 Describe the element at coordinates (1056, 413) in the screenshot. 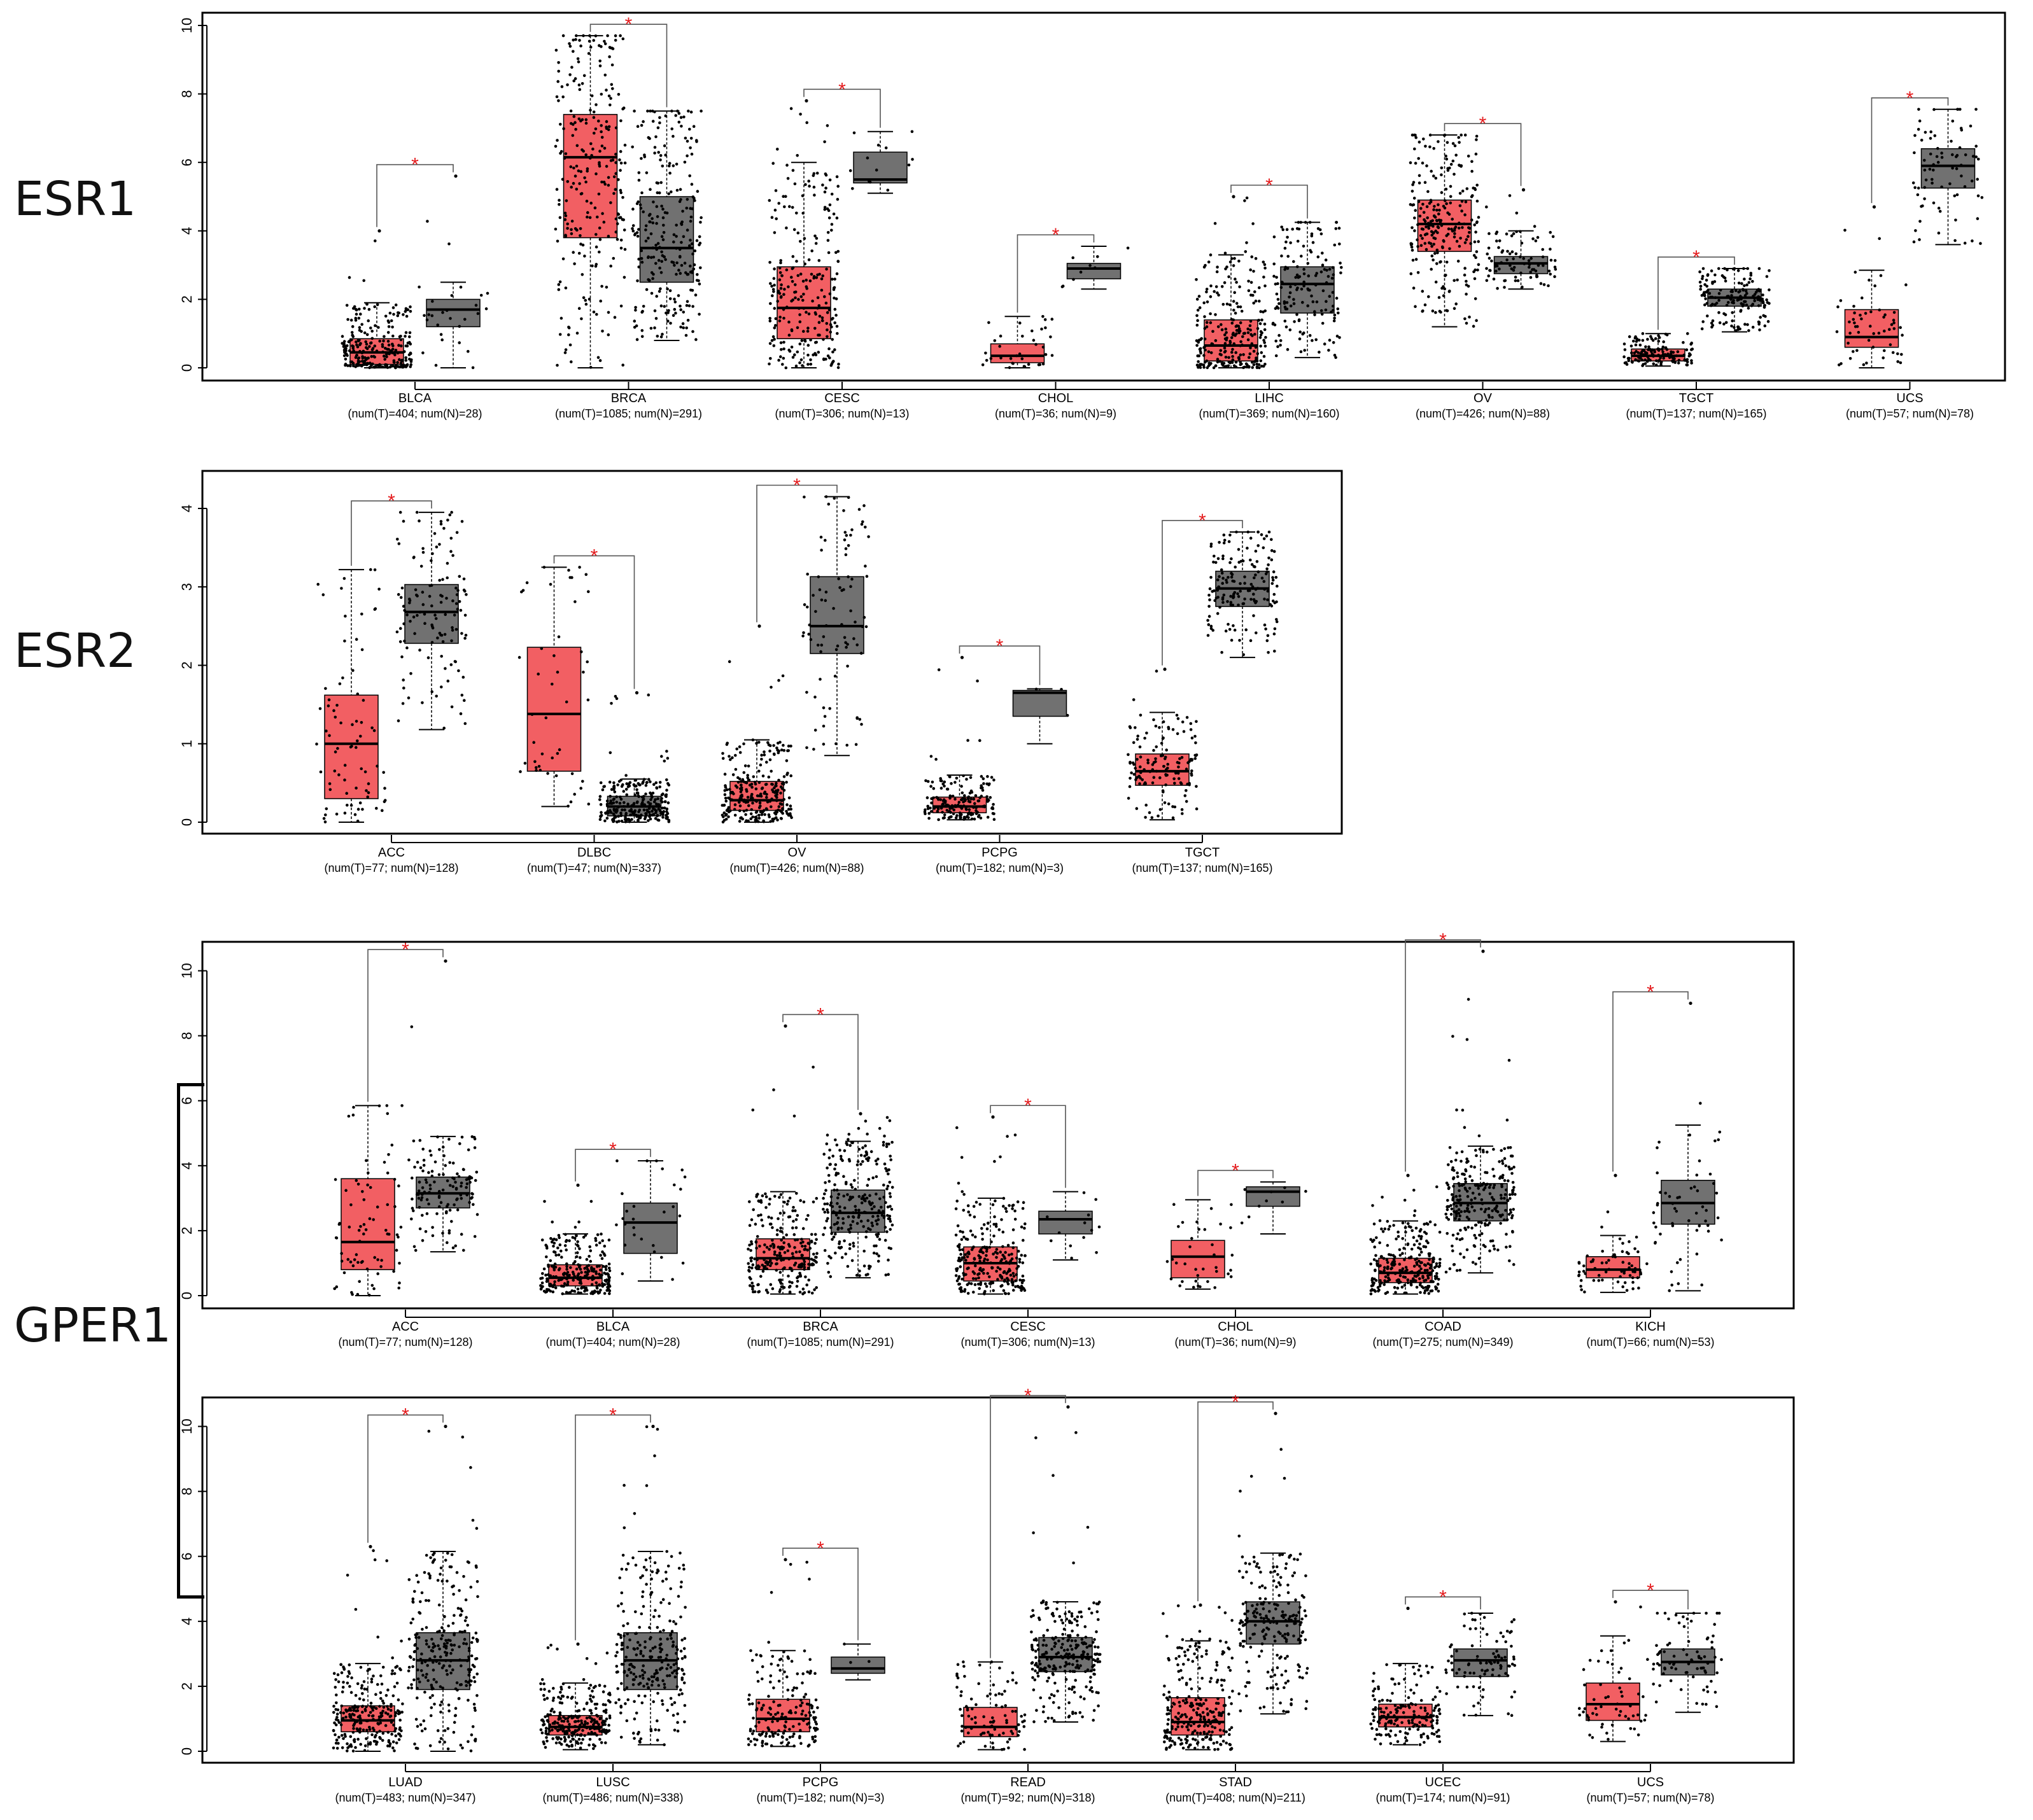

I see `sample-count-label: (num(T)=36; num(N)=9)` at that location.